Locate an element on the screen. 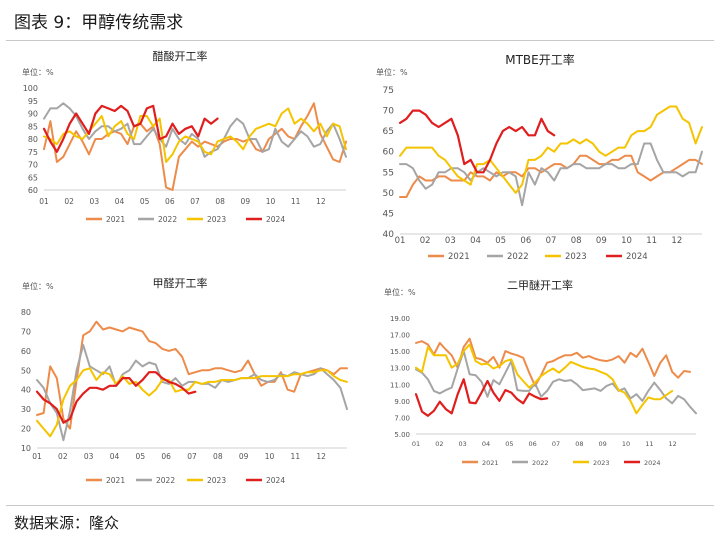 The width and height of the screenshot is (720, 537). y-tick-label: 30 is located at coordinates (26, 409).